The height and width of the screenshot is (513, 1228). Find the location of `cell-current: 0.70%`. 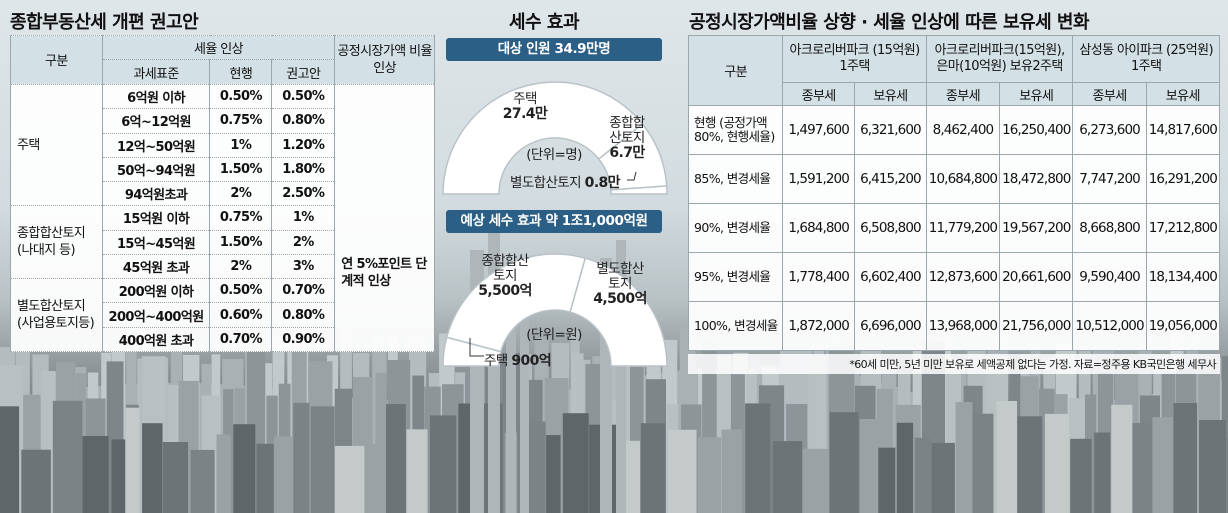

cell-current: 0.70% is located at coordinates (241, 339).